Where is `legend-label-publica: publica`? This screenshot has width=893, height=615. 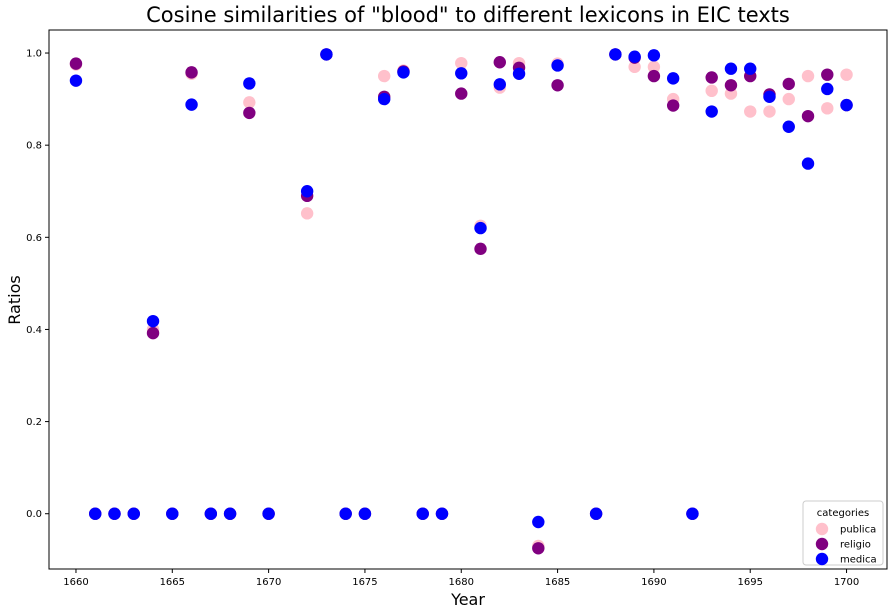 legend-label-publica: publica is located at coordinates (858, 530).